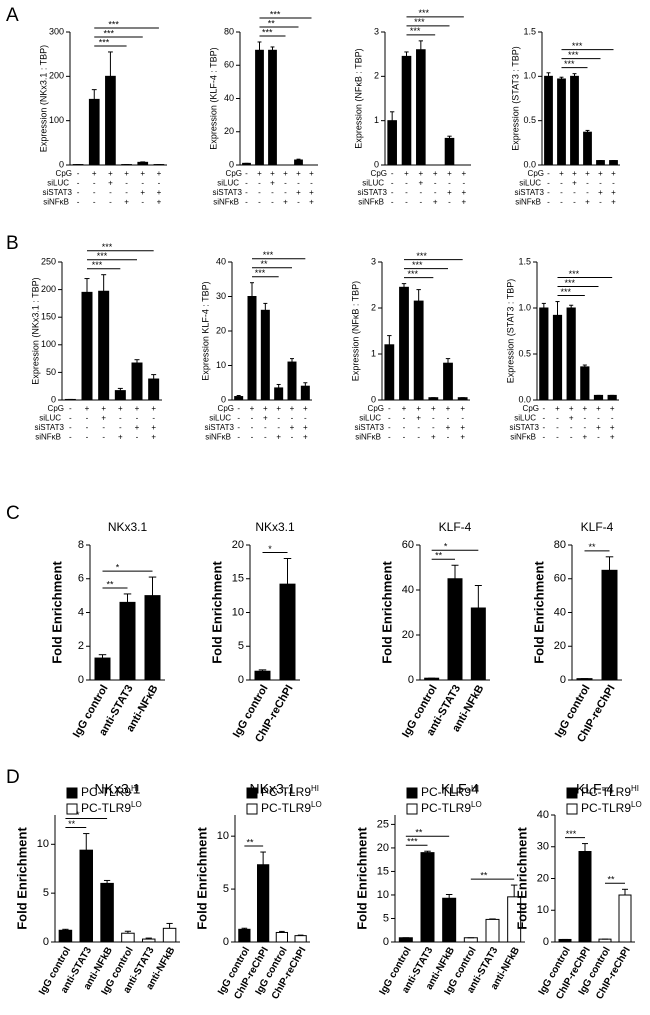 The width and height of the screenshot is (650, 1015). Describe the element at coordinates (136, 804) in the screenshot. I see `legend-sup: LO` at that location.